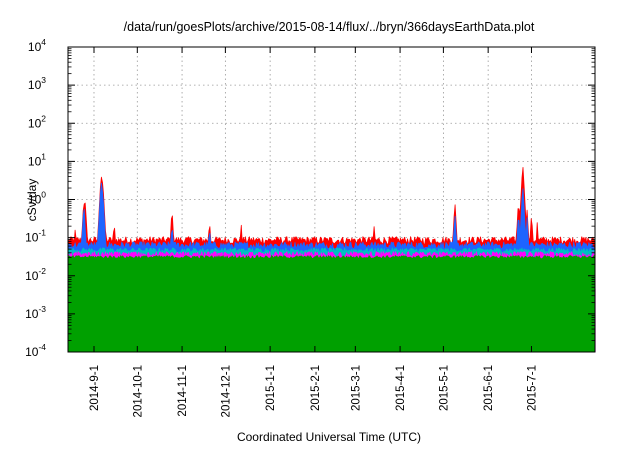 This screenshot has width=640, height=453. I want to click on y-tick-label: 10¹, so click(37, 159).